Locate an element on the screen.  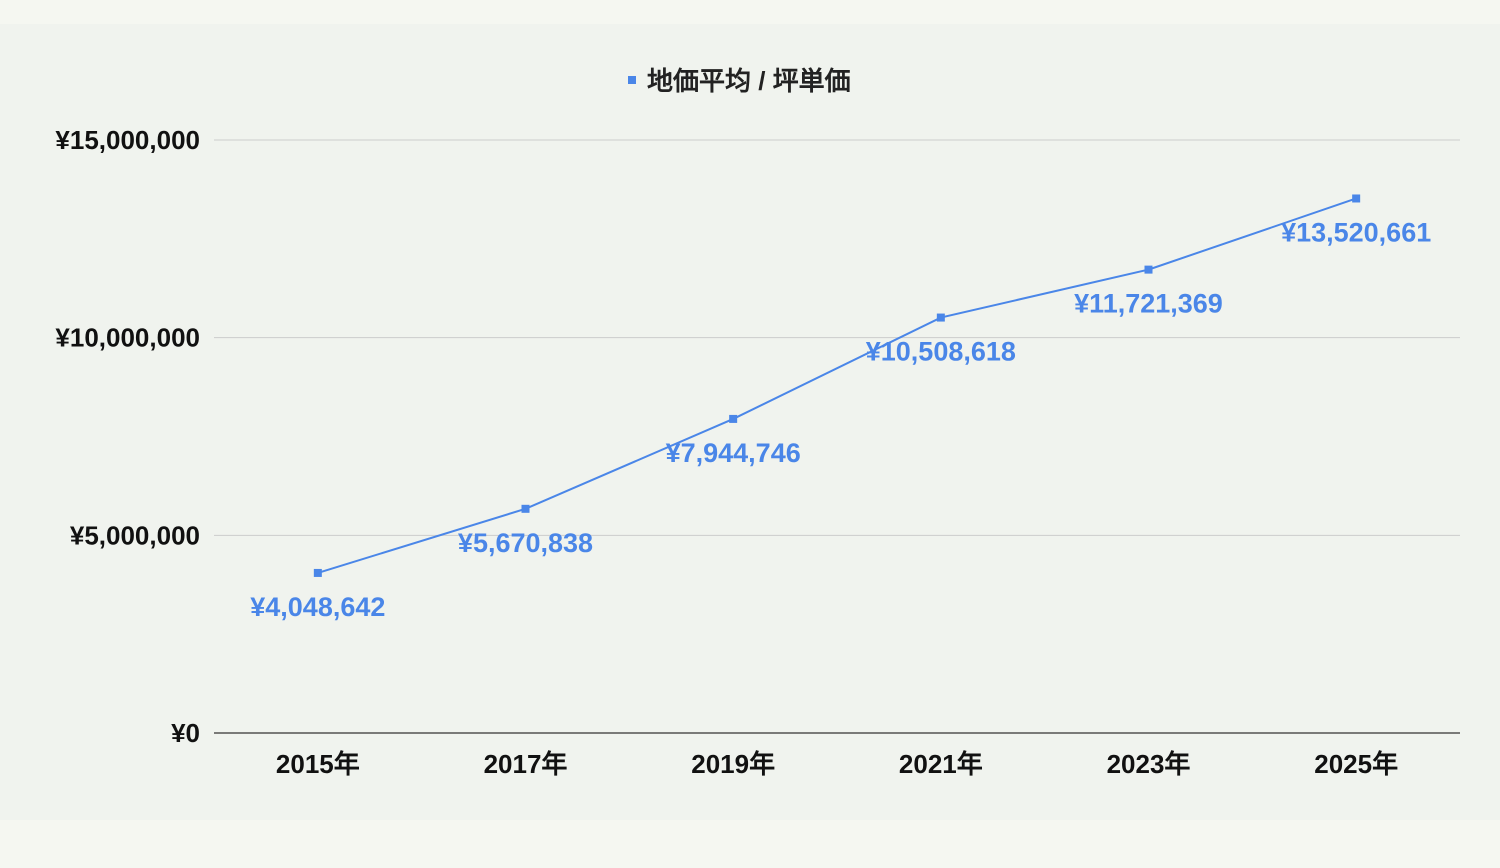
legend-marker is located at coordinates (632, 80).